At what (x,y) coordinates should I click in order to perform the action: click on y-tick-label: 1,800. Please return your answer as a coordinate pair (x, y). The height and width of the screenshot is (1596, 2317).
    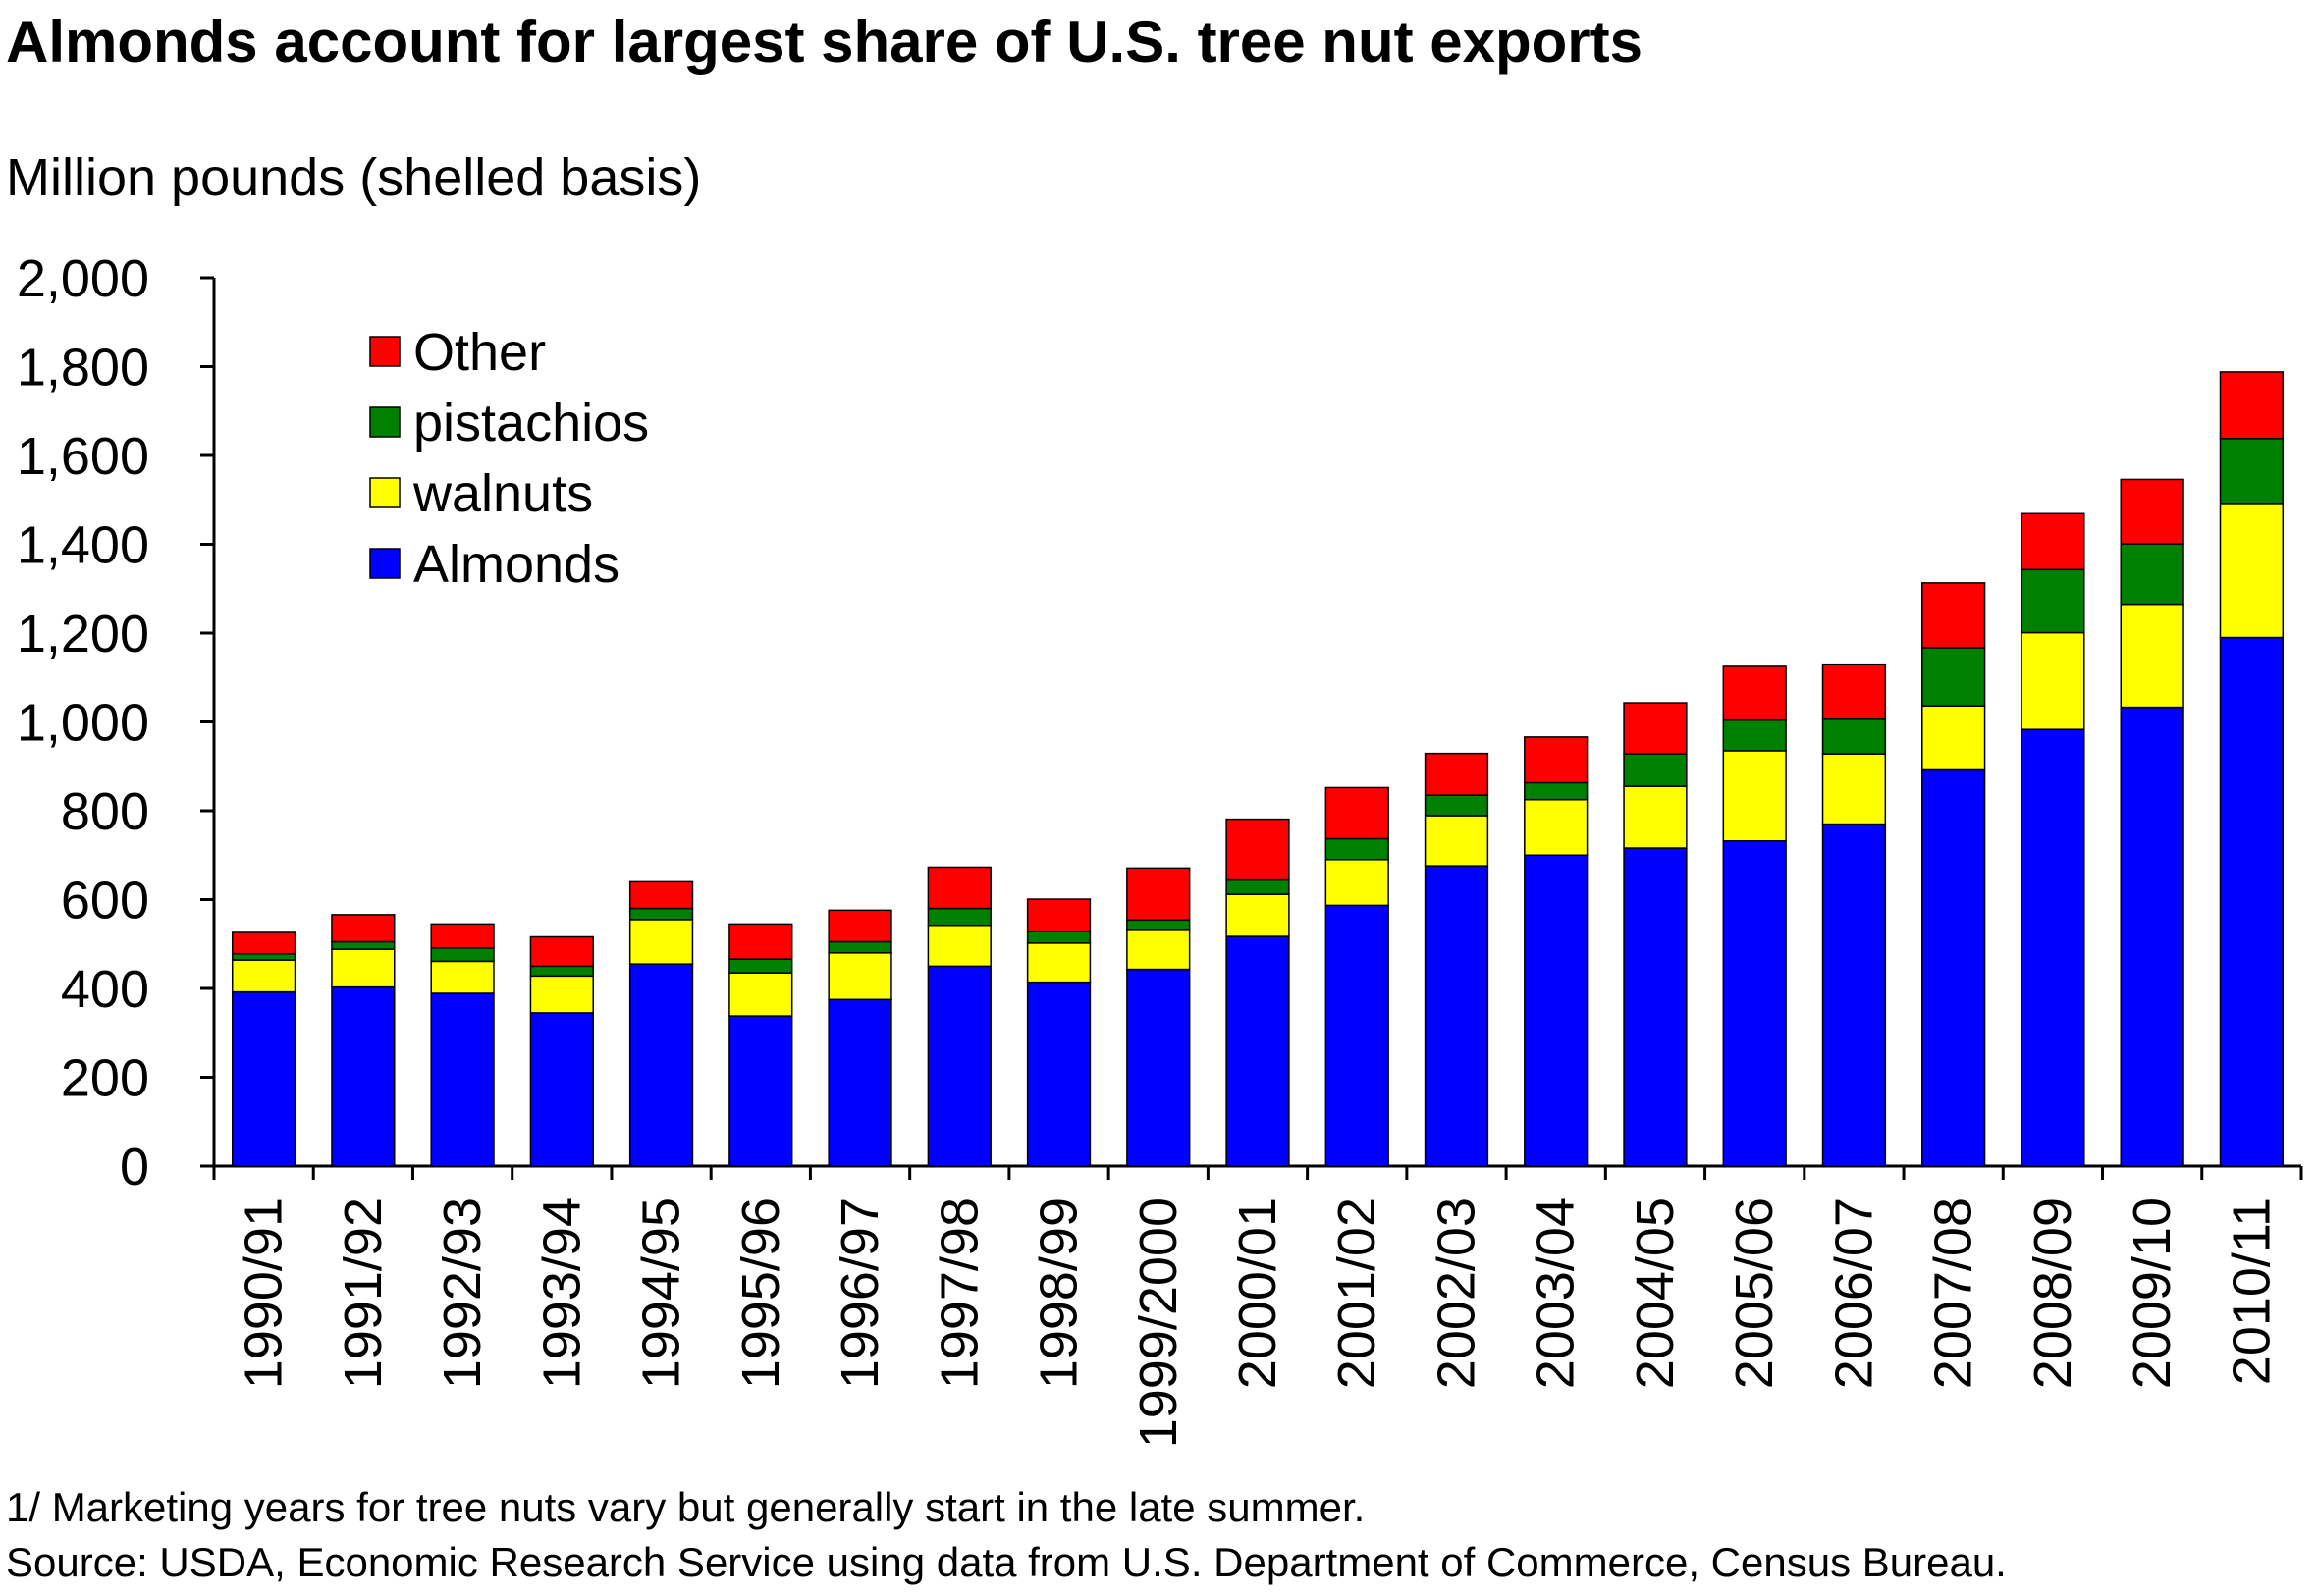
    Looking at the image, I should click on (83, 368).